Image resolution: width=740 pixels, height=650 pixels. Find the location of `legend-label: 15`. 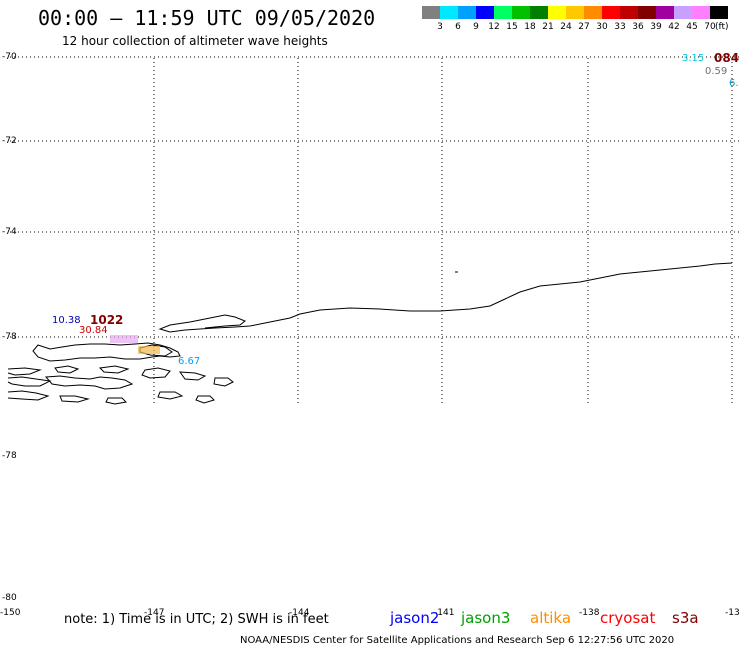

legend-label: 15 is located at coordinates (512, 27).